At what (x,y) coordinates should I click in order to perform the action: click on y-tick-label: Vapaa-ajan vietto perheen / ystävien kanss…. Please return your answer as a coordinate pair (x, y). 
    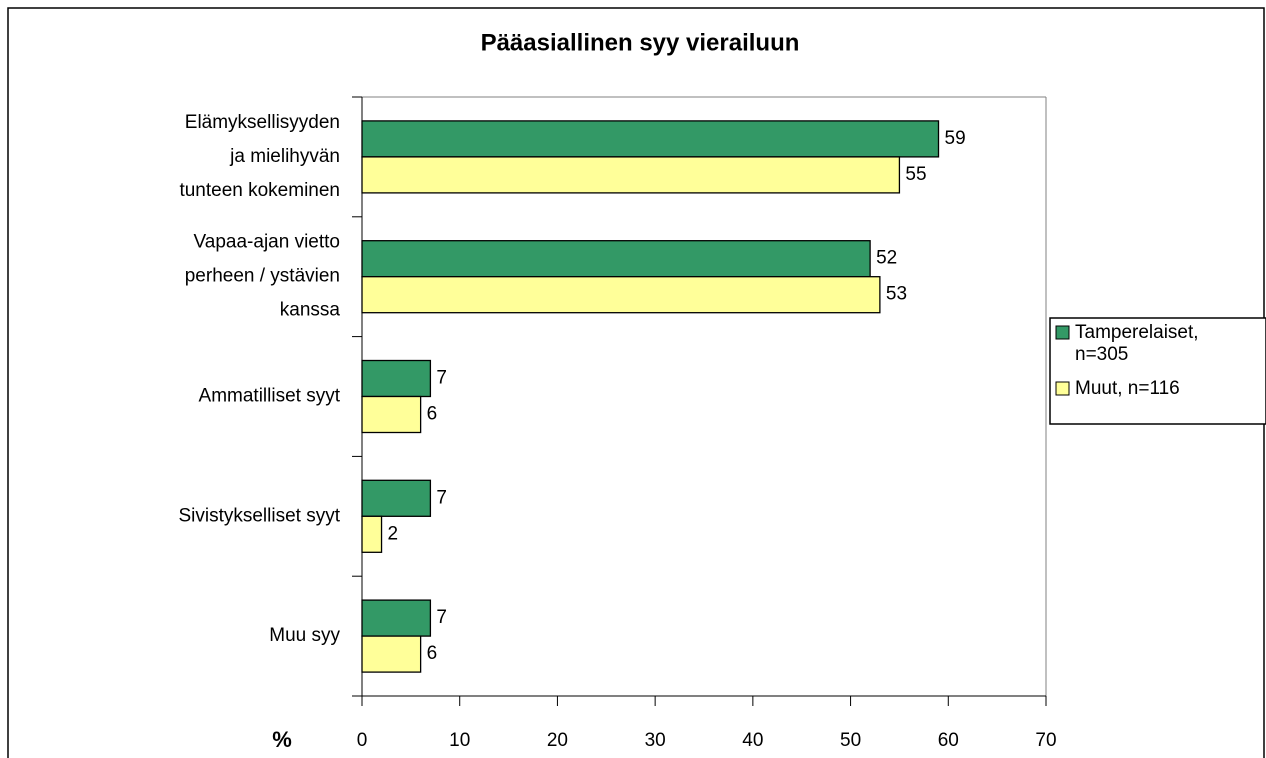
    Looking at the image, I should click on (263, 276).